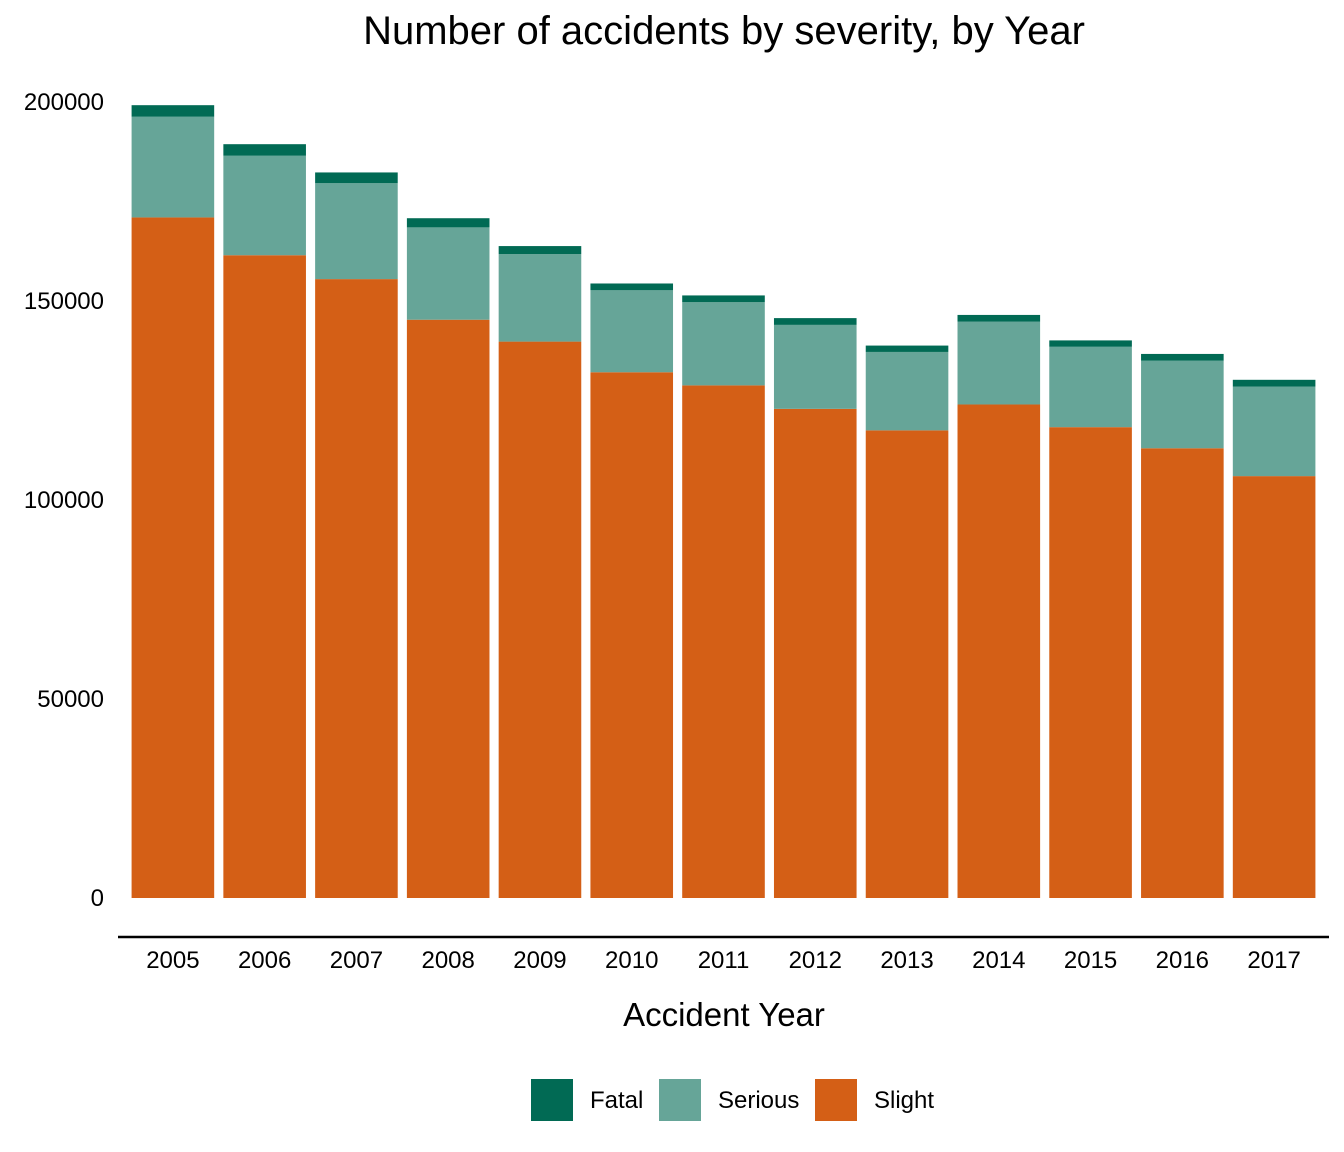 The width and height of the screenshot is (1344, 1152). What do you see at coordinates (356, 960) in the screenshot?
I see `x-tick-label: 2007` at bounding box center [356, 960].